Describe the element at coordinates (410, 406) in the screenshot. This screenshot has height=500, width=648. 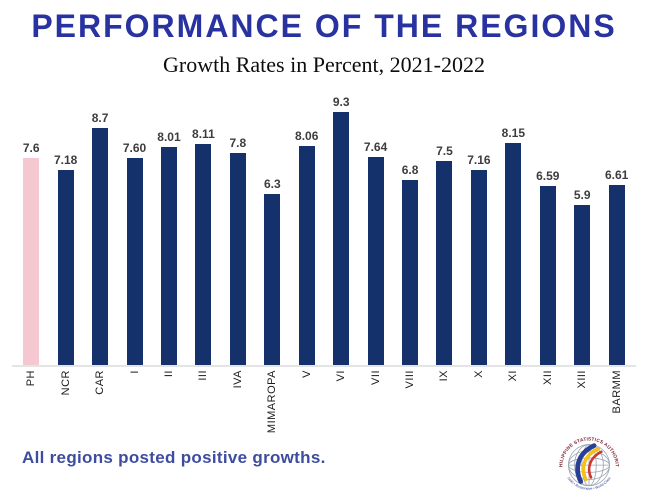
I see `category-cell: VIII` at that location.